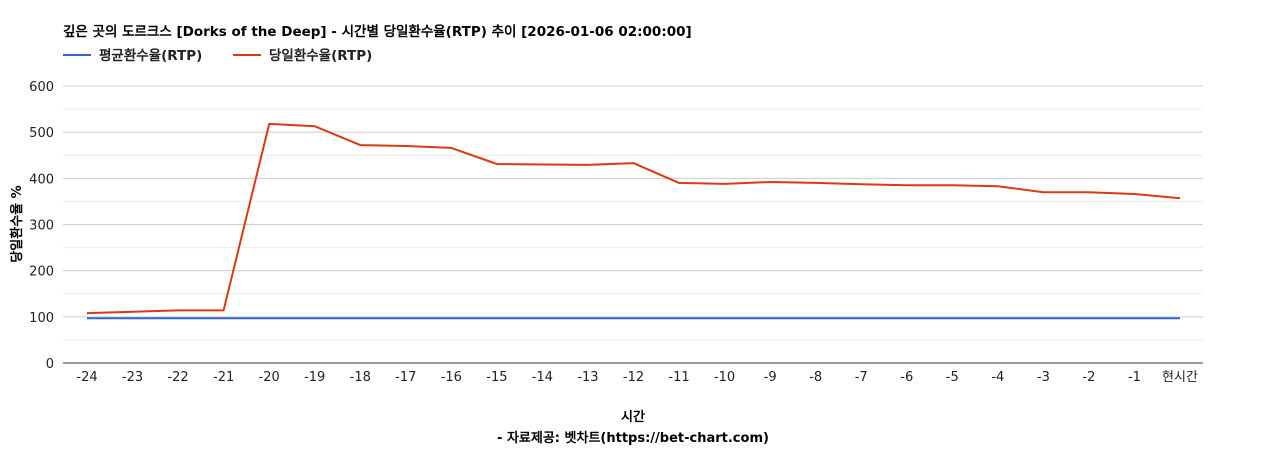 This screenshot has height=450, width=1268. I want to click on x-tick-label: -10, so click(724, 377).